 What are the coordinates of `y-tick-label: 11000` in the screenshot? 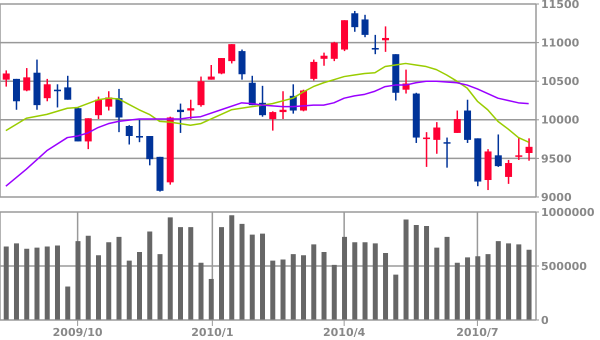 It's located at (560, 43).